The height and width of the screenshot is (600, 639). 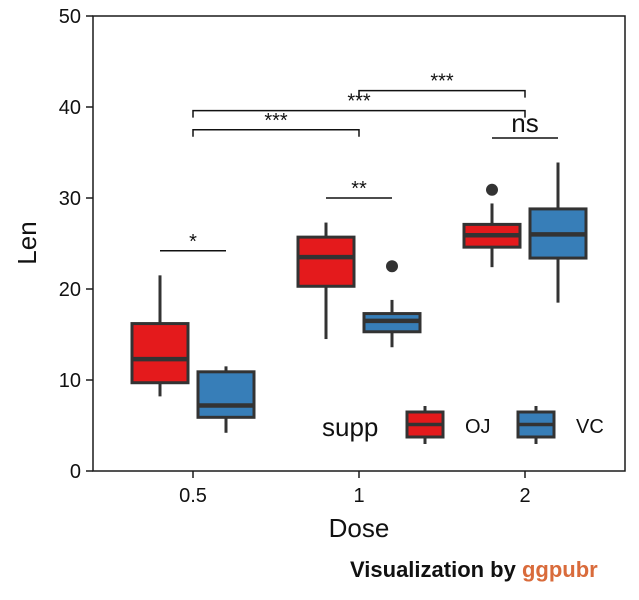 What do you see at coordinates (436, 569) in the screenshot?
I see `caption-text: Visualization by` at bounding box center [436, 569].